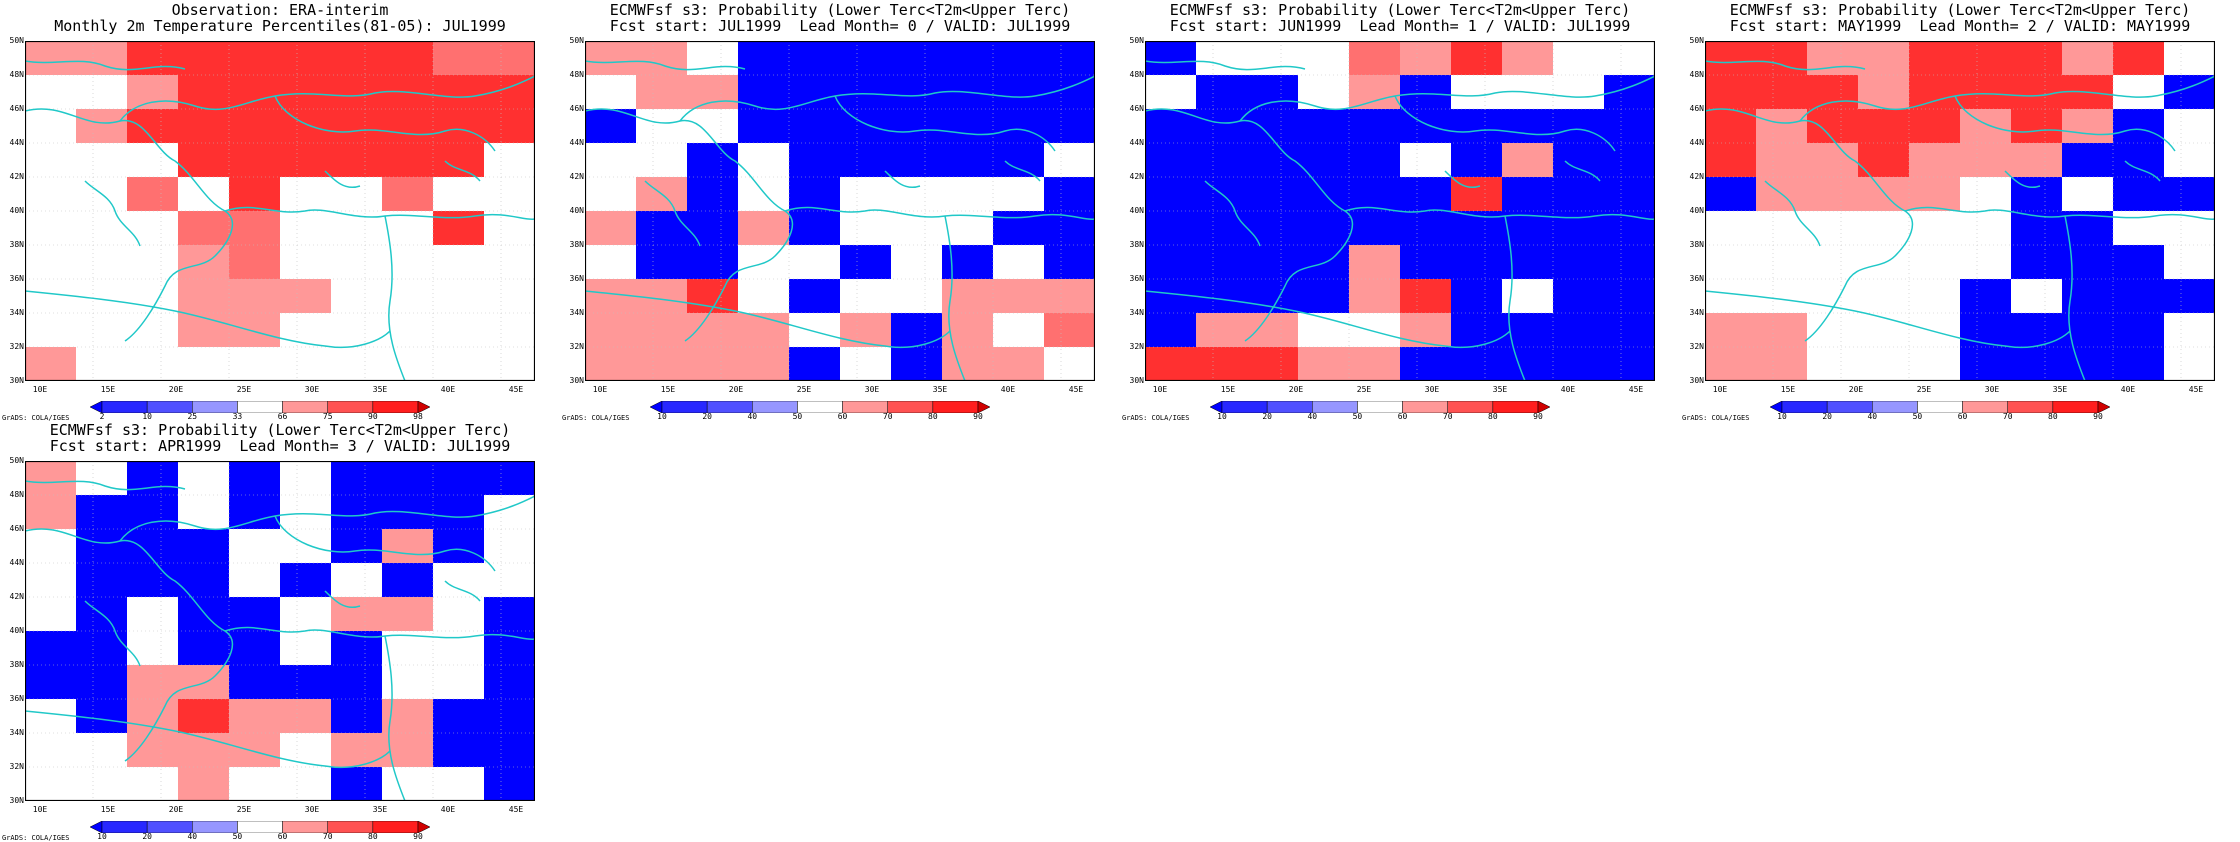 The width and height of the screenshot is (2240, 842). What do you see at coordinates (1940, 406) in the screenshot?
I see `colorbar` at bounding box center [1940, 406].